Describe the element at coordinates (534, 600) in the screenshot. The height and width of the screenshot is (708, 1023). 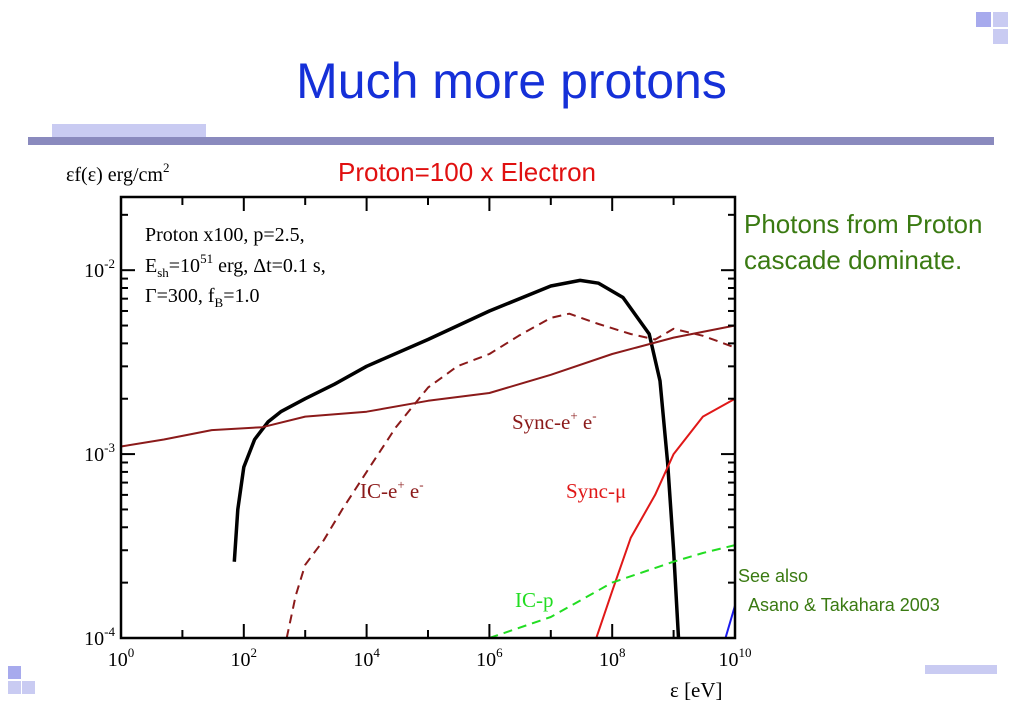
I see `label-ic-p: IC-p` at that location.